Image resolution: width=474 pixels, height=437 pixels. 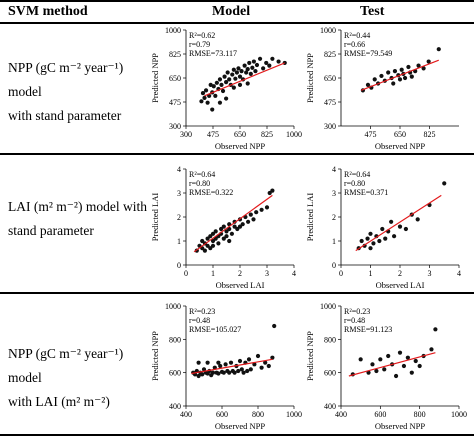 I want to click on table-bottom-rule, so click(x=237, y=435).